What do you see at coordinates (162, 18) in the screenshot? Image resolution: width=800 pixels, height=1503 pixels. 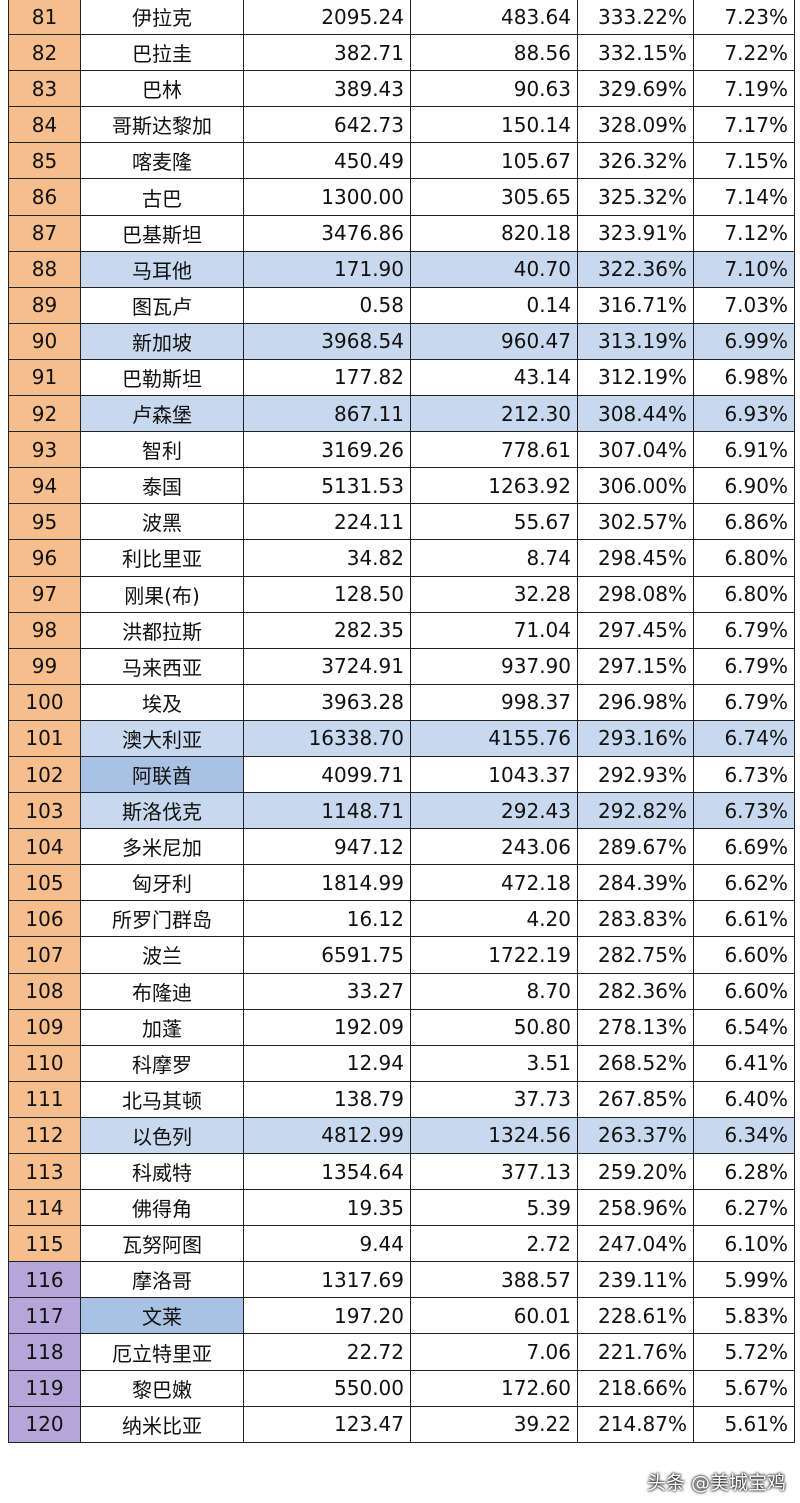 I see `country-cell: 伊拉克` at bounding box center [162, 18].